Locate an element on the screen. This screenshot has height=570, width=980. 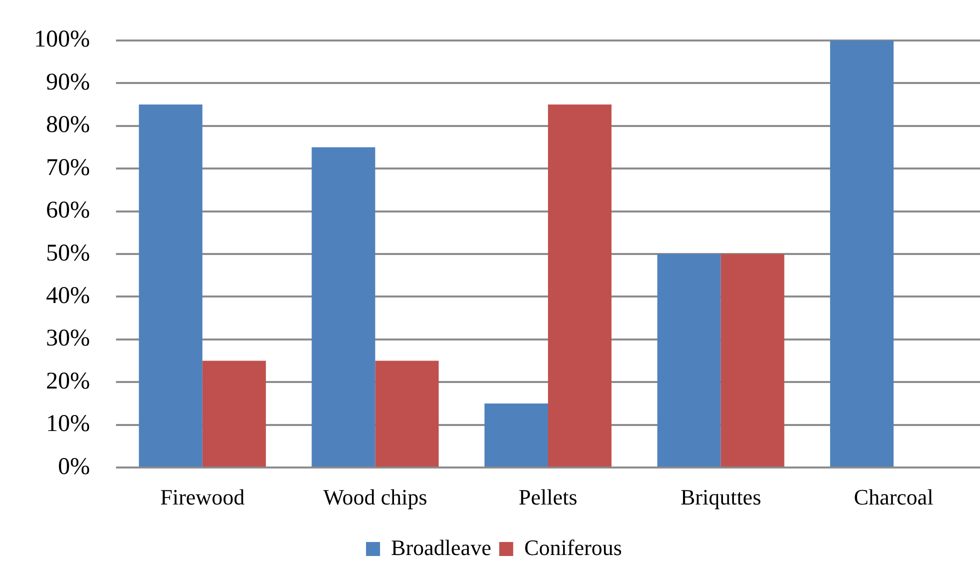
y-tick-label: 80% is located at coordinates (68, 125).